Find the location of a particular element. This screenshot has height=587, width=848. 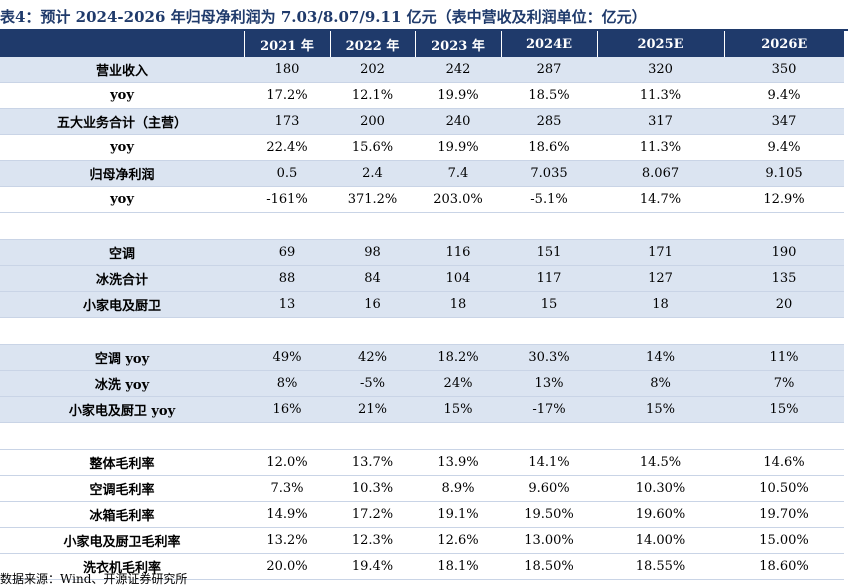

row-label: 冰箱毛利率 is located at coordinates (122, 514).